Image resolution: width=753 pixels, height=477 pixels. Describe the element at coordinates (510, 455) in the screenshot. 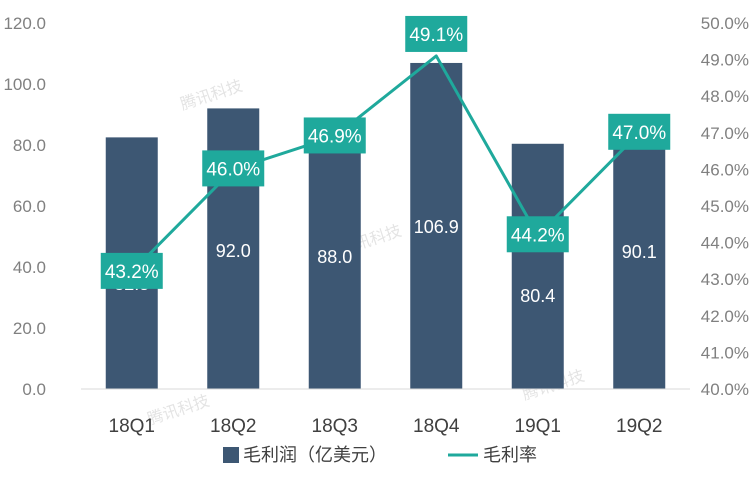

I see `legend-line-label: 毛利率` at that location.